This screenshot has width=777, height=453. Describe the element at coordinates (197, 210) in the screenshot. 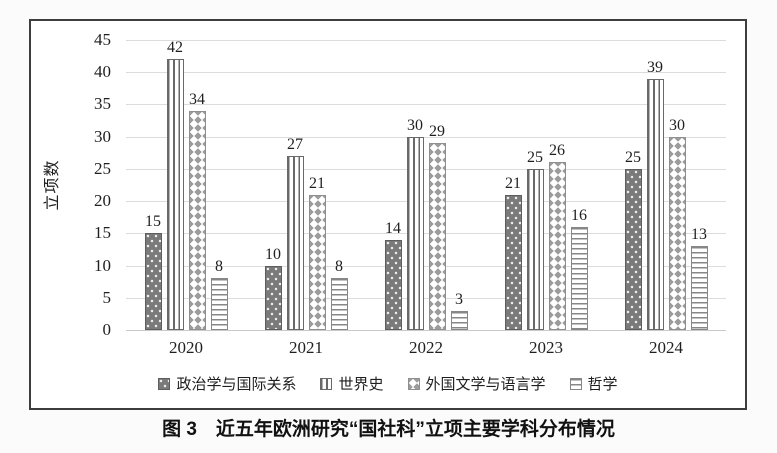

I see `bar: 34` at that location.